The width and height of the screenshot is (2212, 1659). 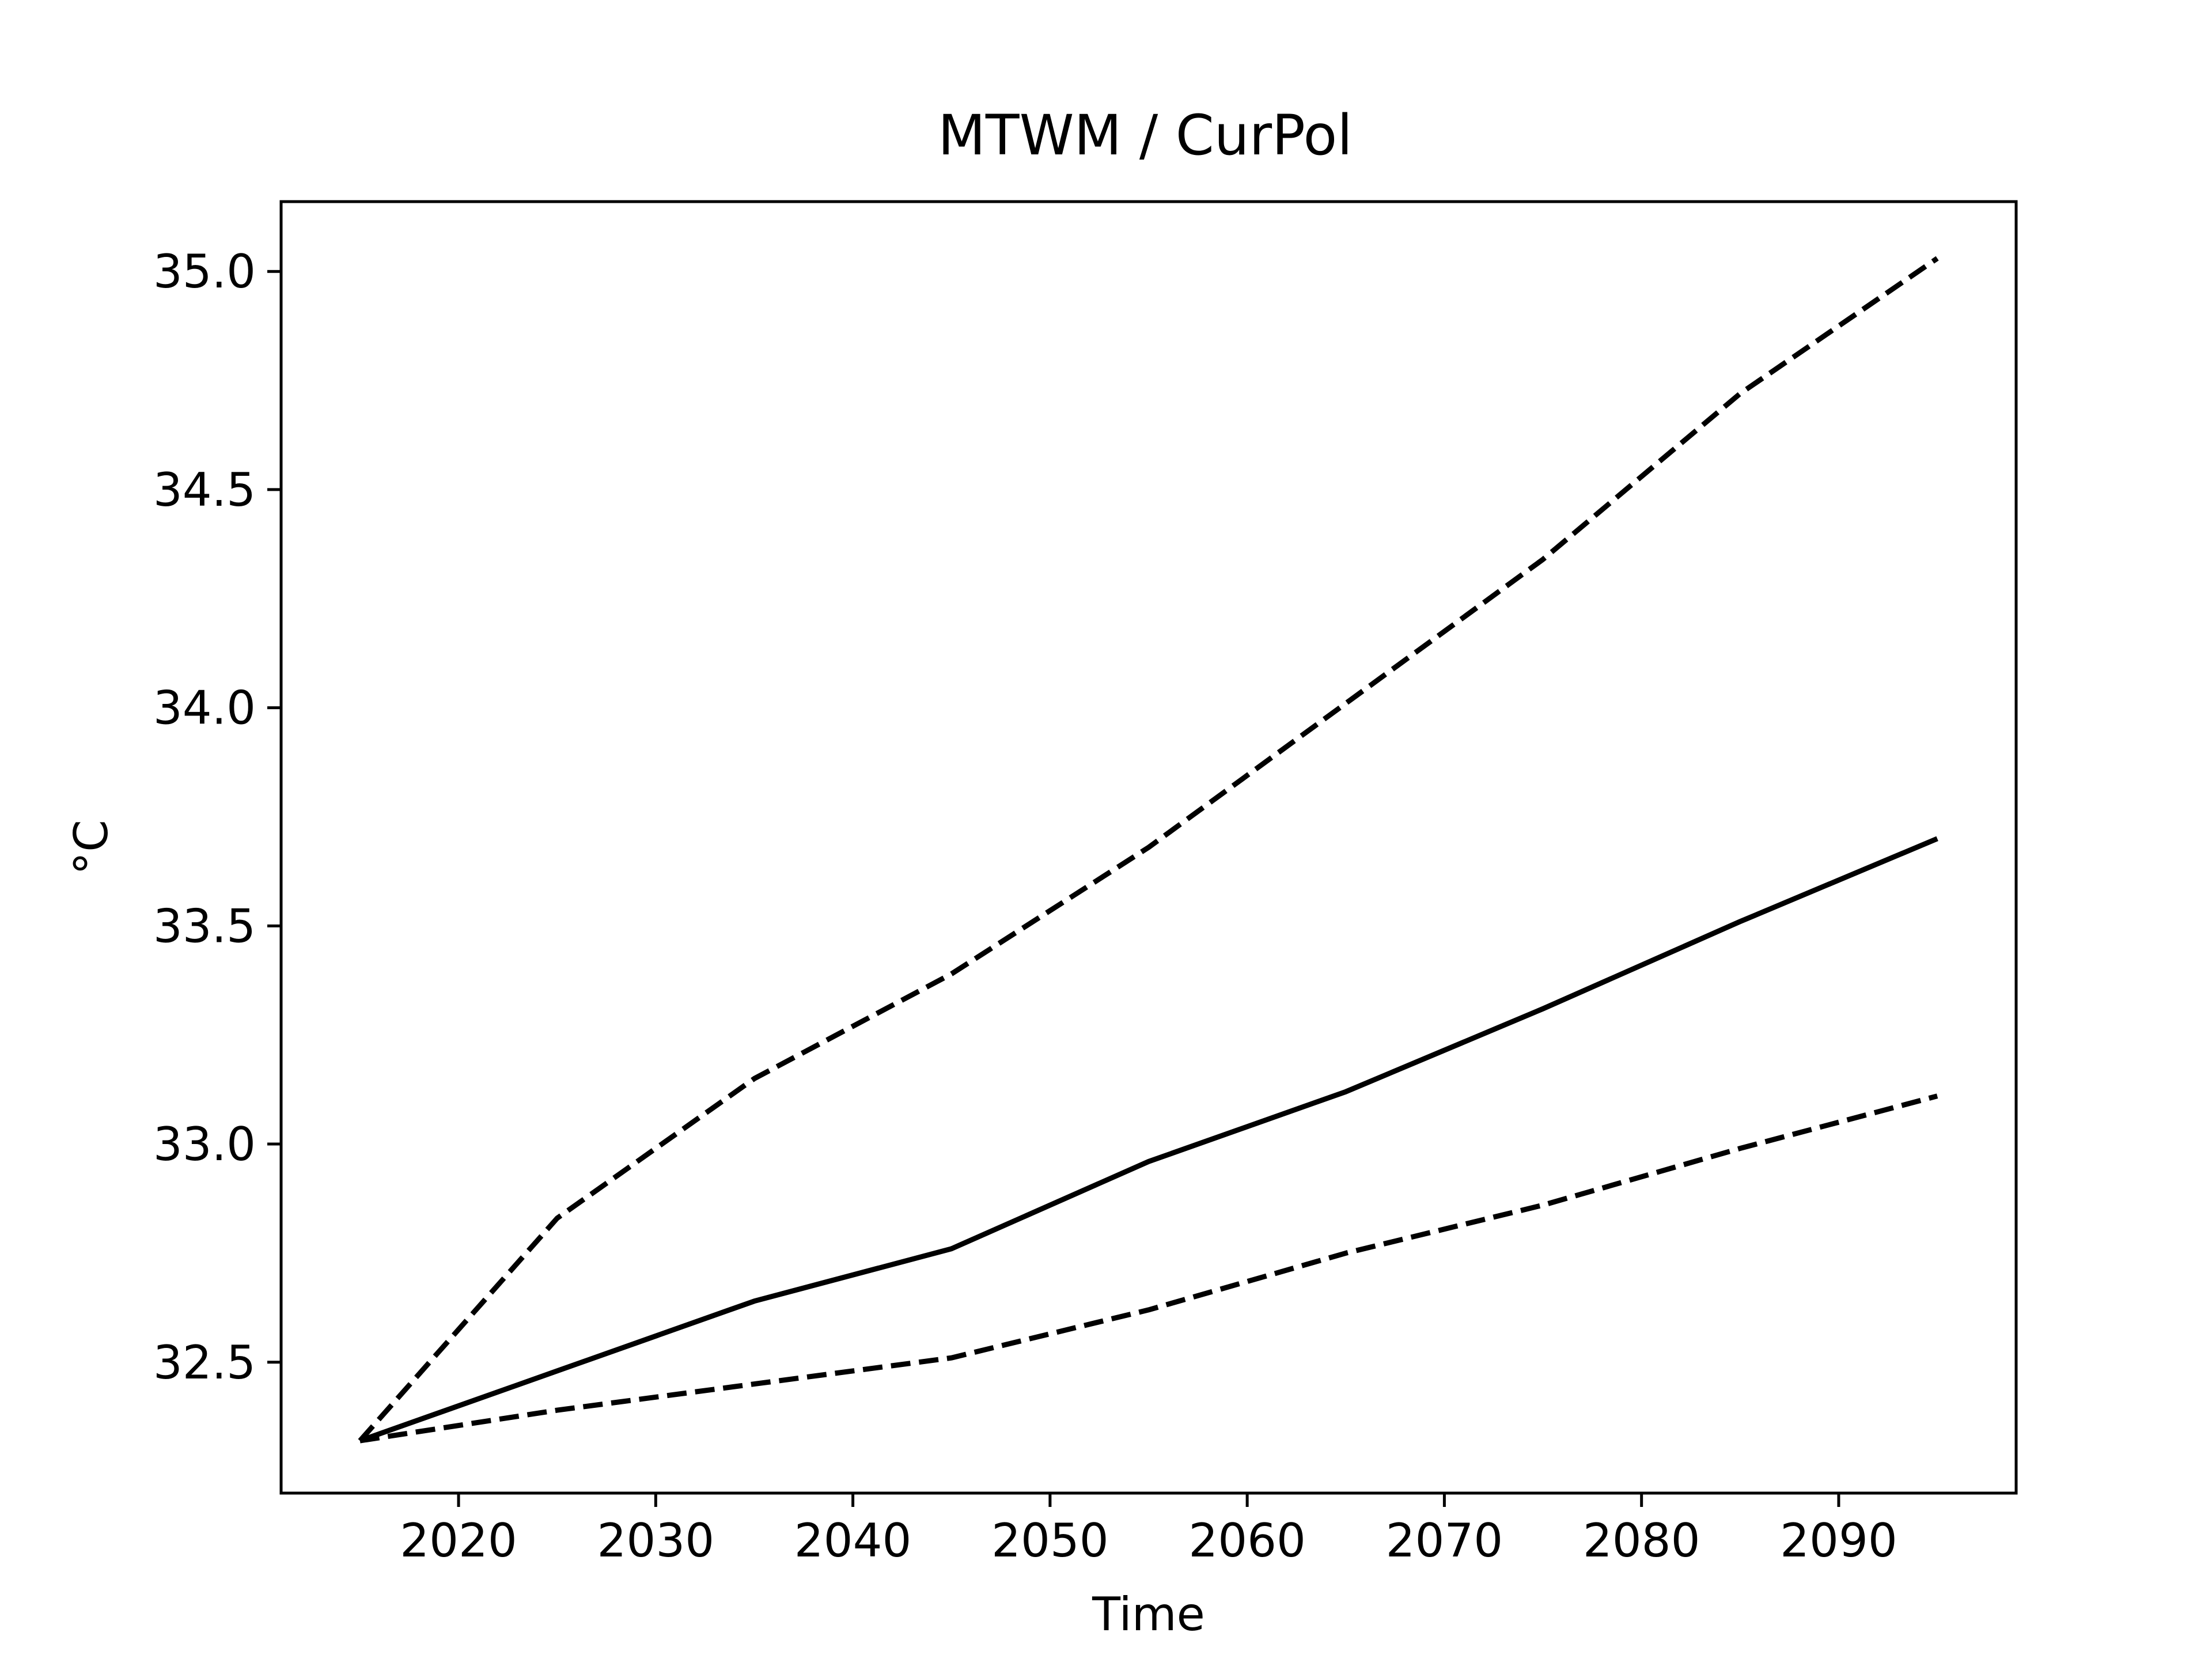 I want to click on x-tick-label: 2030, so click(x=656, y=1540).